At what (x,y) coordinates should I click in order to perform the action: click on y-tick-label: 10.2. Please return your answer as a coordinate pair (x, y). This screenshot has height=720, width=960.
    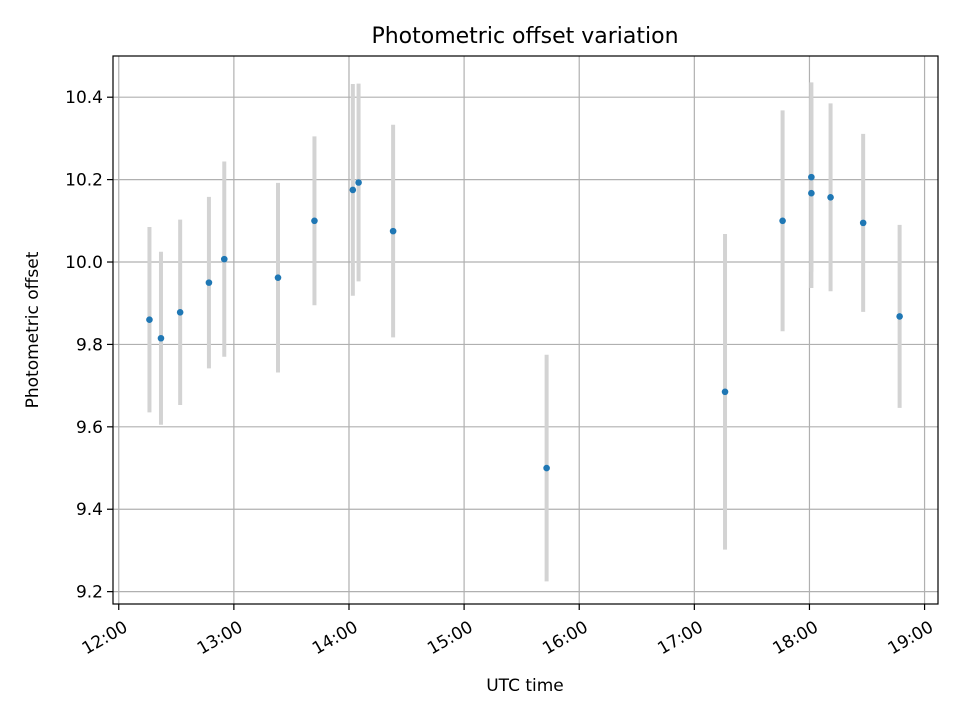
    Looking at the image, I should click on (84, 181).